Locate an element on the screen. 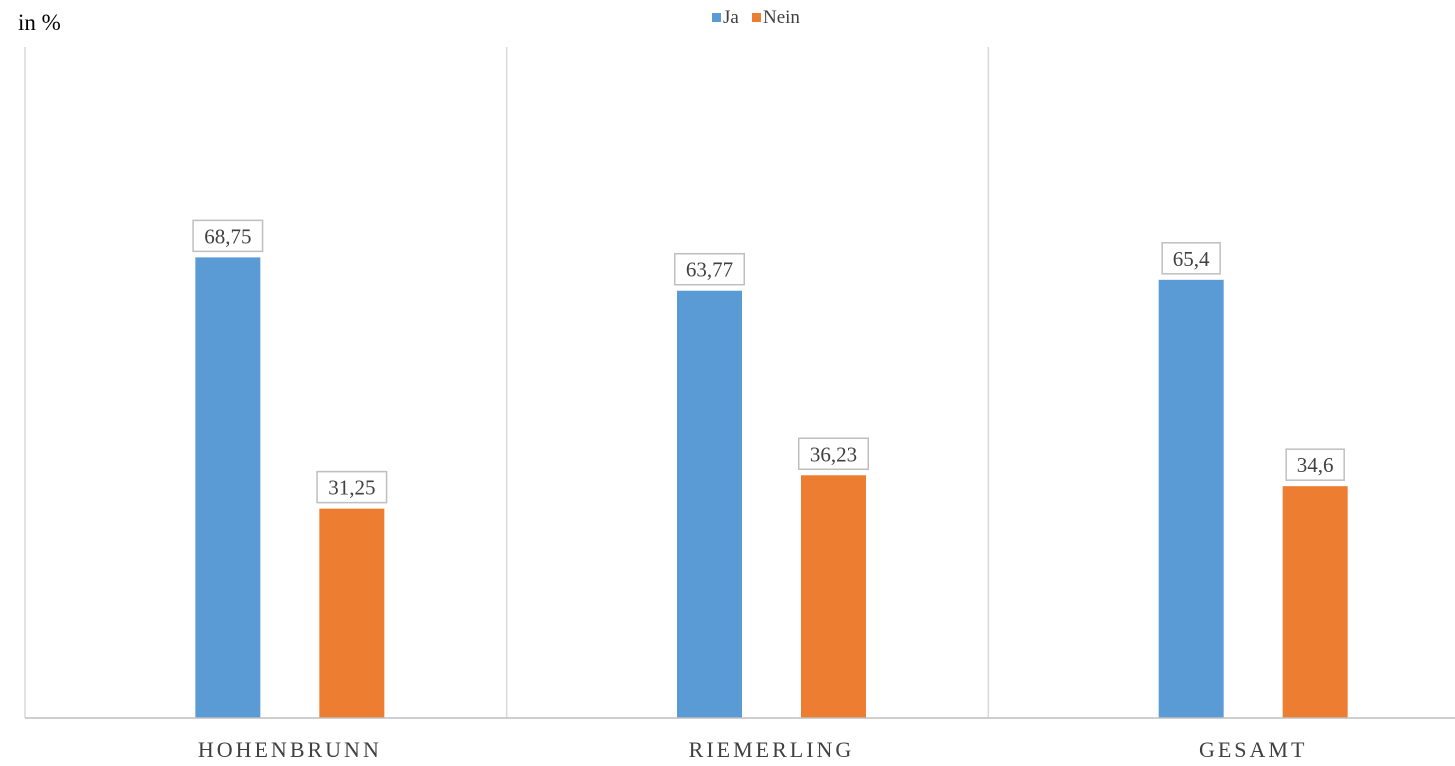 Image resolution: width=1455 pixels, height=766 pixels. data-label-gesamt-nein: 34,6 is located at coordinates (1315, 465).